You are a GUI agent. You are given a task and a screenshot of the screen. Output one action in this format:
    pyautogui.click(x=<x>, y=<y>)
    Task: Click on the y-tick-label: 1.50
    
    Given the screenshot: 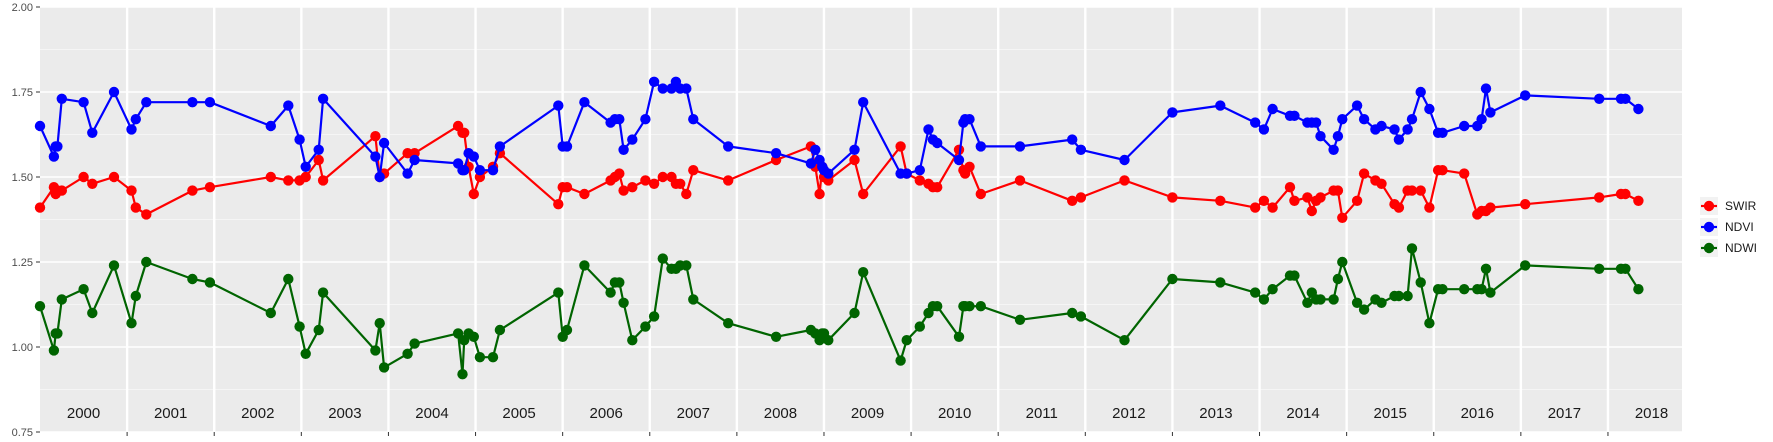 What is the action you would take?
    pyautogui.click(x=22, y=178)
    